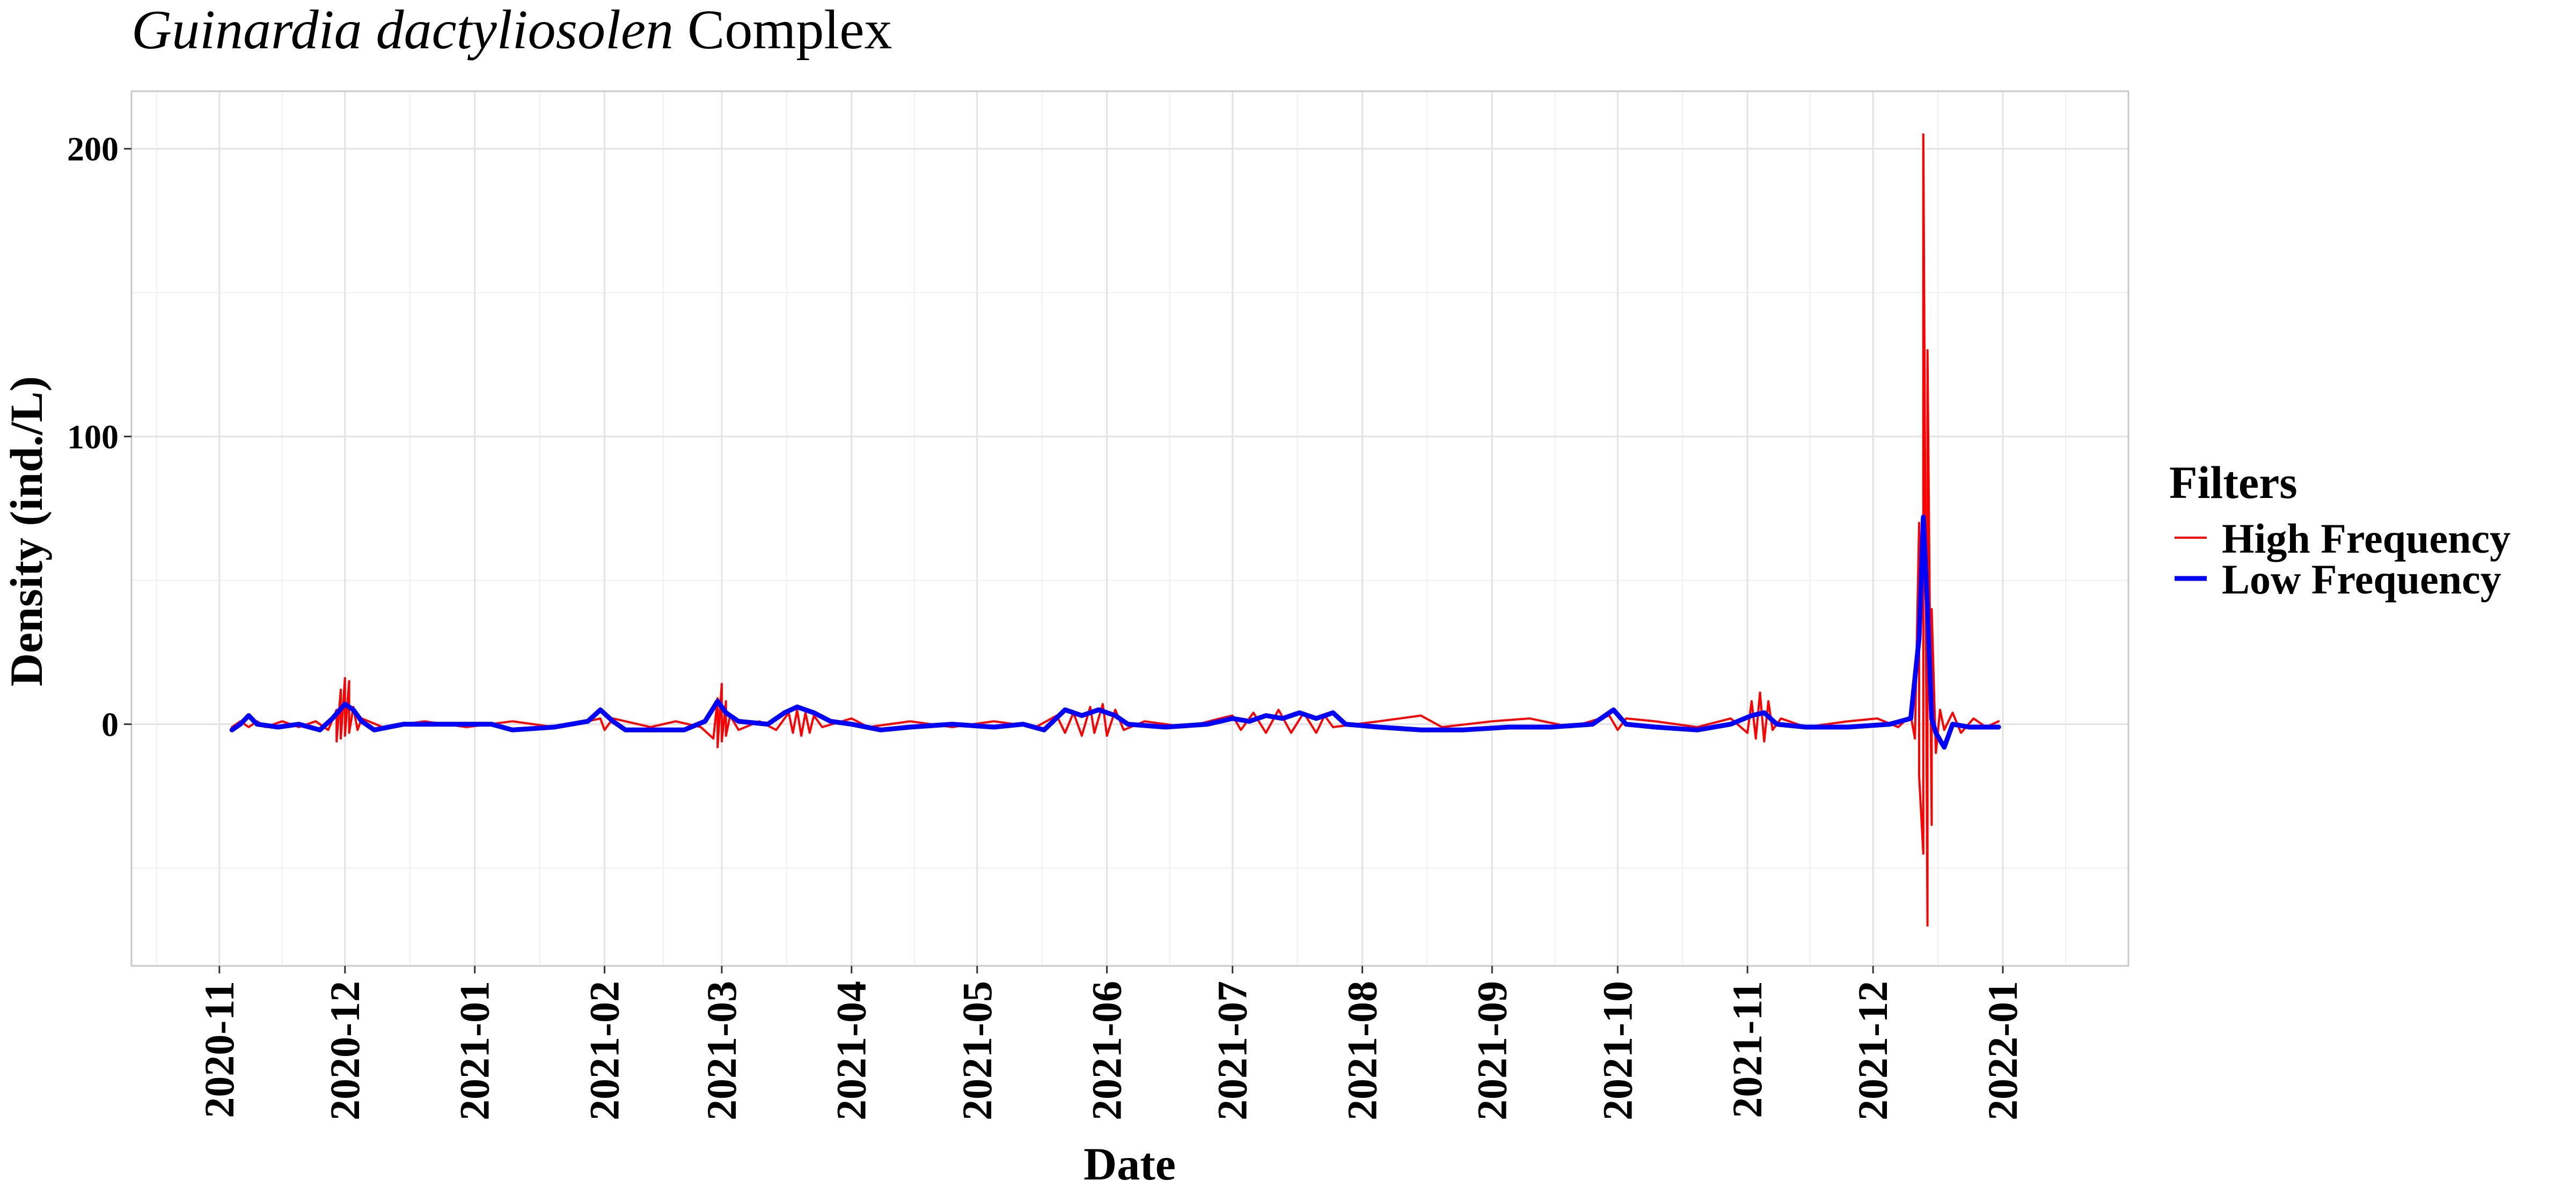 This screenshot has width=2576, height=1202. Describe the element at coordinates (110, 725) in the screenshot. I see `y-tick-label: 0` at that location.